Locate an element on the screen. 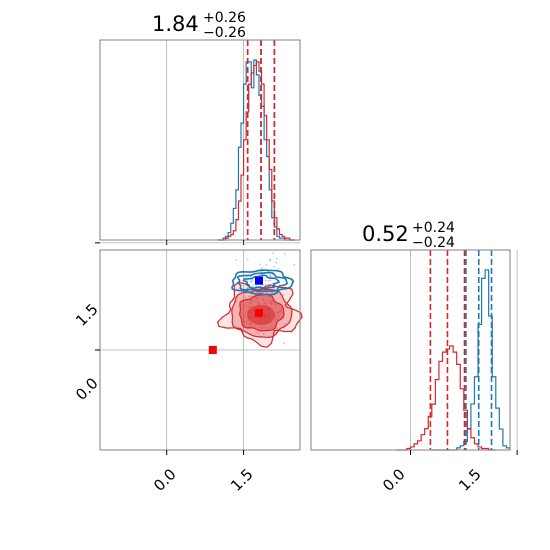 The height and width of the screenshot is (550, 550). joint-ytick-label-0.0: 0.0 is located at coordinates (87, 389).